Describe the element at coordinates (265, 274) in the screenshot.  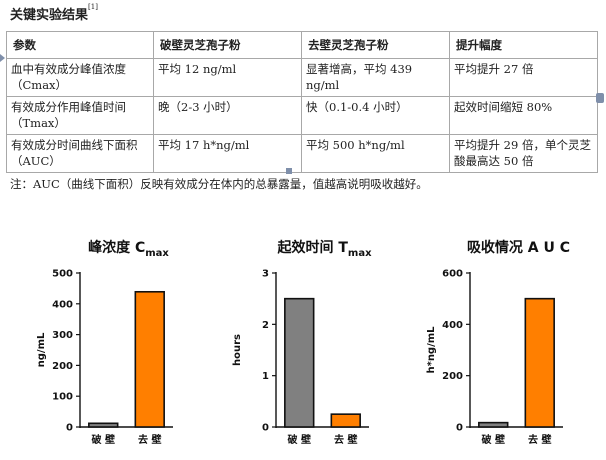
I see `y-tick-label: 3` at that location.